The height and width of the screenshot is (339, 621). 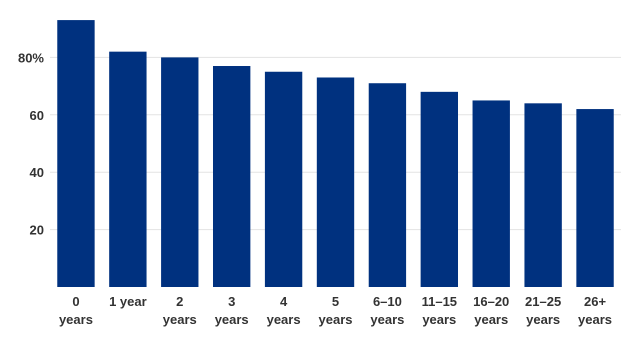 What do you see at coordinates (37, 230) in the screenshot?
I see `y-tick-label: 20` at bounding box center [37, 230].